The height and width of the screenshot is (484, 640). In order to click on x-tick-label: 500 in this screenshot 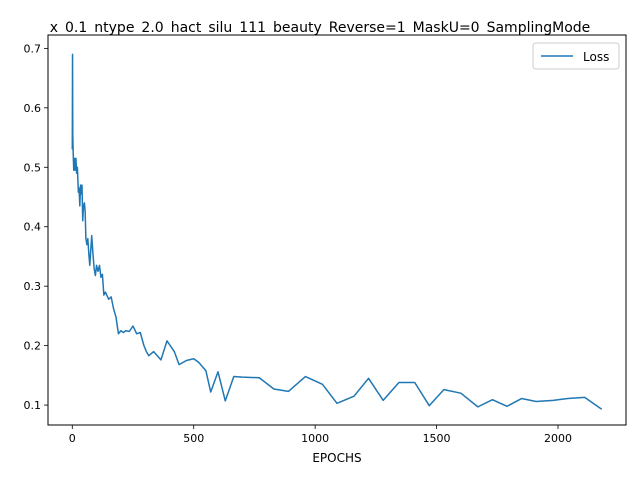, I will do `click(193, 438)`.